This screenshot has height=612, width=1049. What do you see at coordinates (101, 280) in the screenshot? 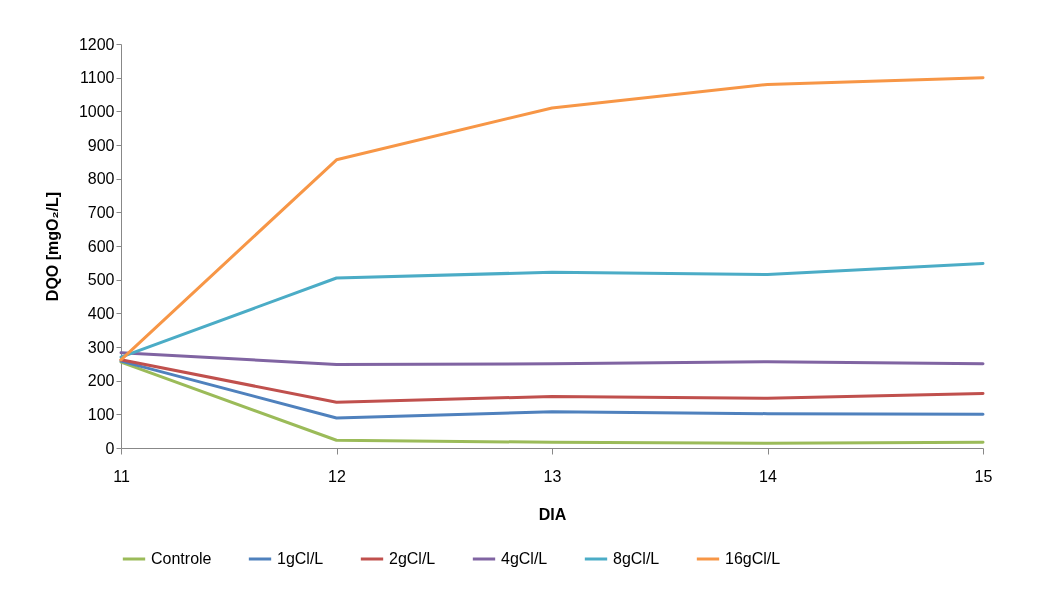
I see `y-tick-label: 500` at bounding box center [101, 280].